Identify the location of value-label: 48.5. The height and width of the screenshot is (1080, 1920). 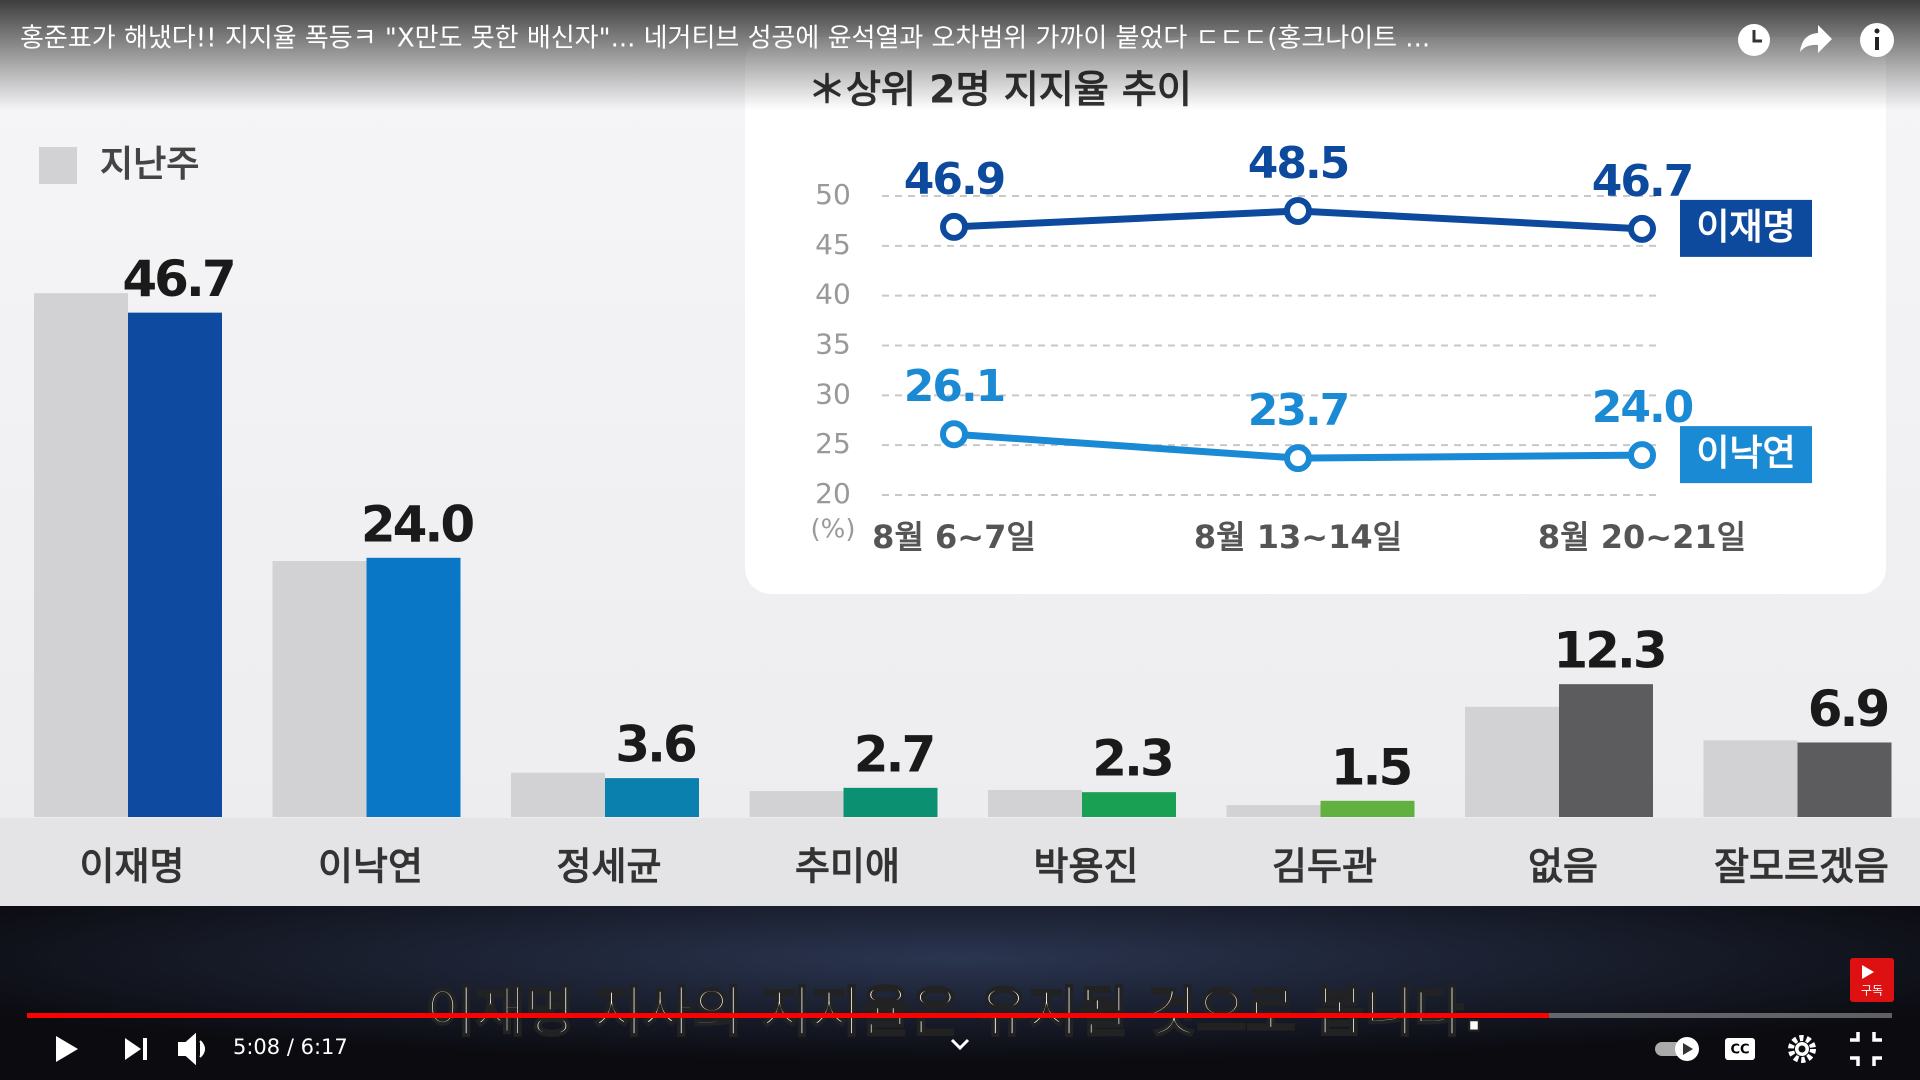
(1298, 163).